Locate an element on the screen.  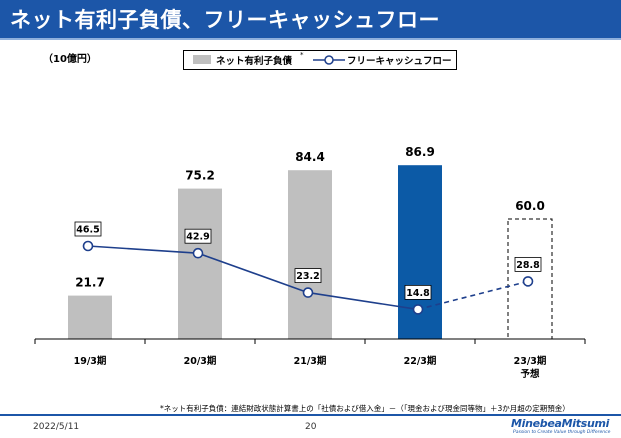
fcf-line-segment-forecast is located at coordinates (473, 295).